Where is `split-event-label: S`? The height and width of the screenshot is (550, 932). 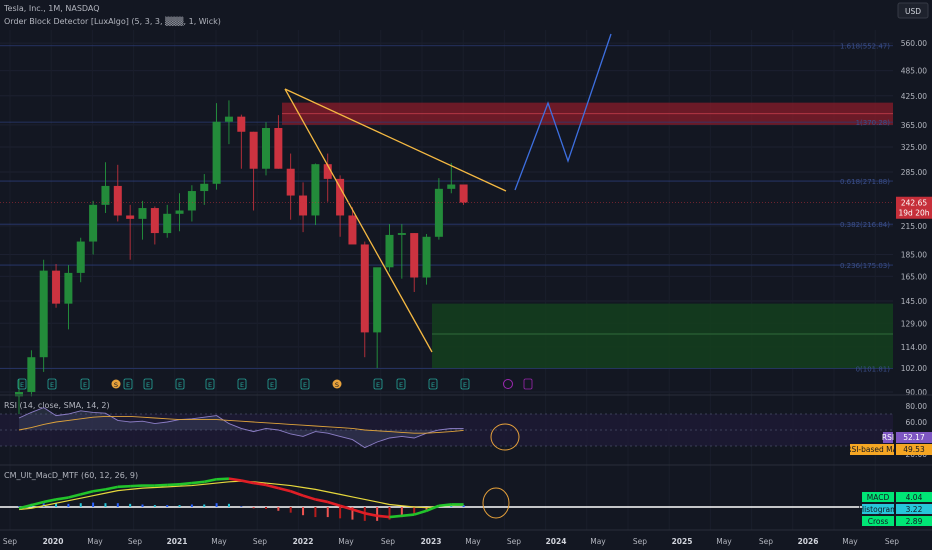
split-event-label: S is located at coordinates (116, 385).